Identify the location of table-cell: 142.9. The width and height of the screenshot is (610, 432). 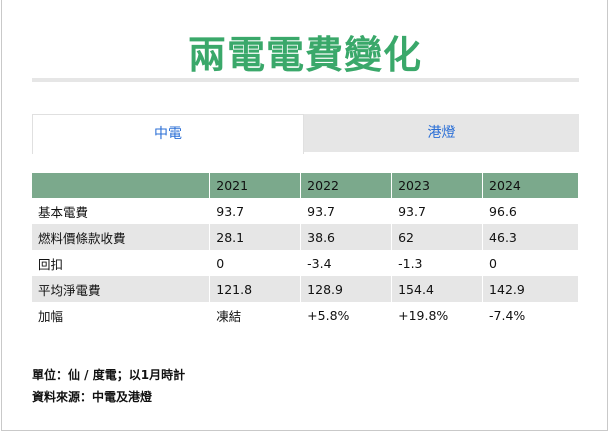
(530, 289).